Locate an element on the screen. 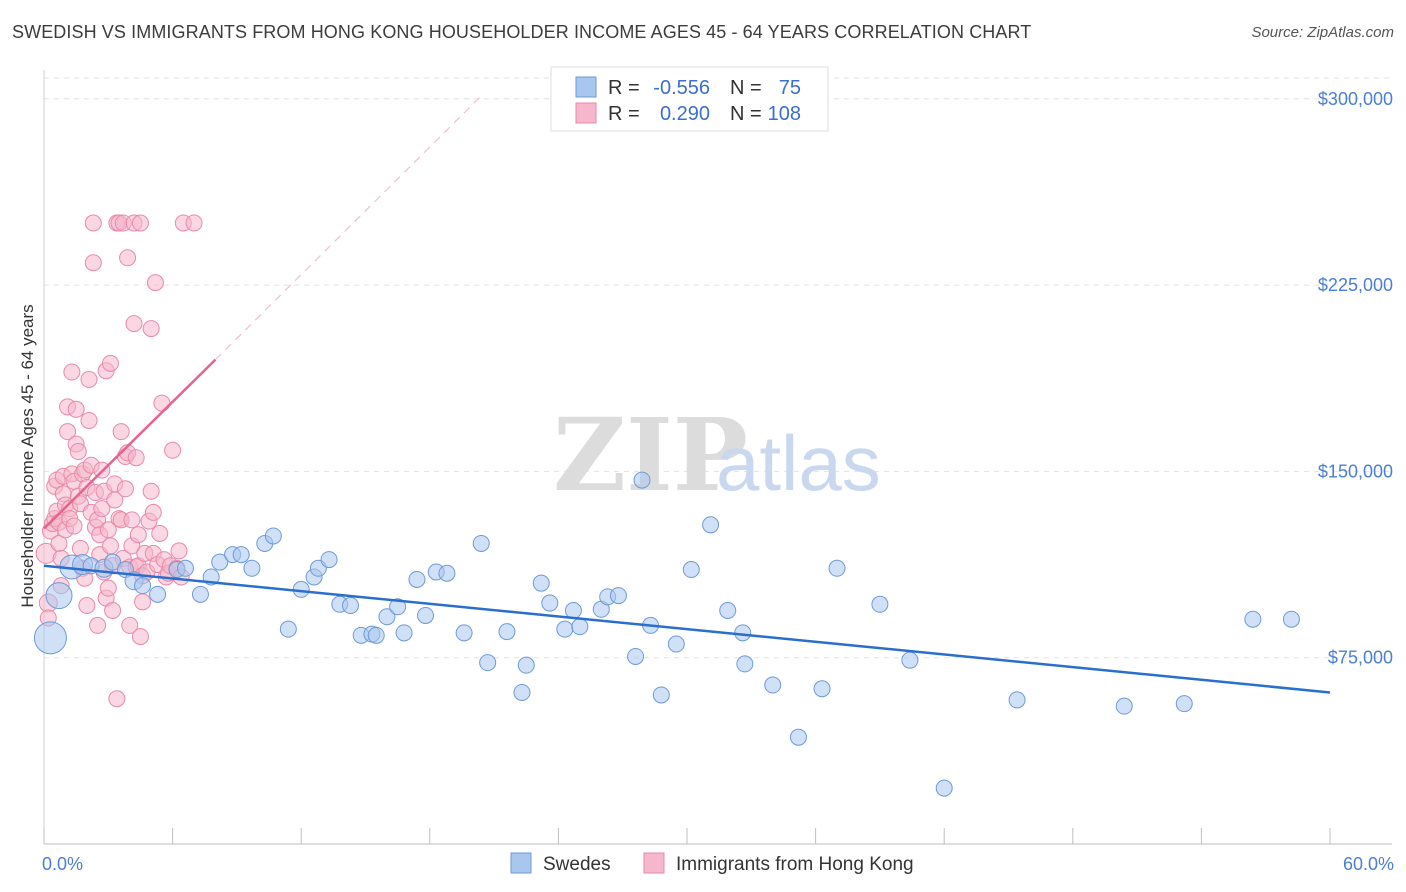  y-tick-label-1: $150,000 is located at coordinates (1355, 471).